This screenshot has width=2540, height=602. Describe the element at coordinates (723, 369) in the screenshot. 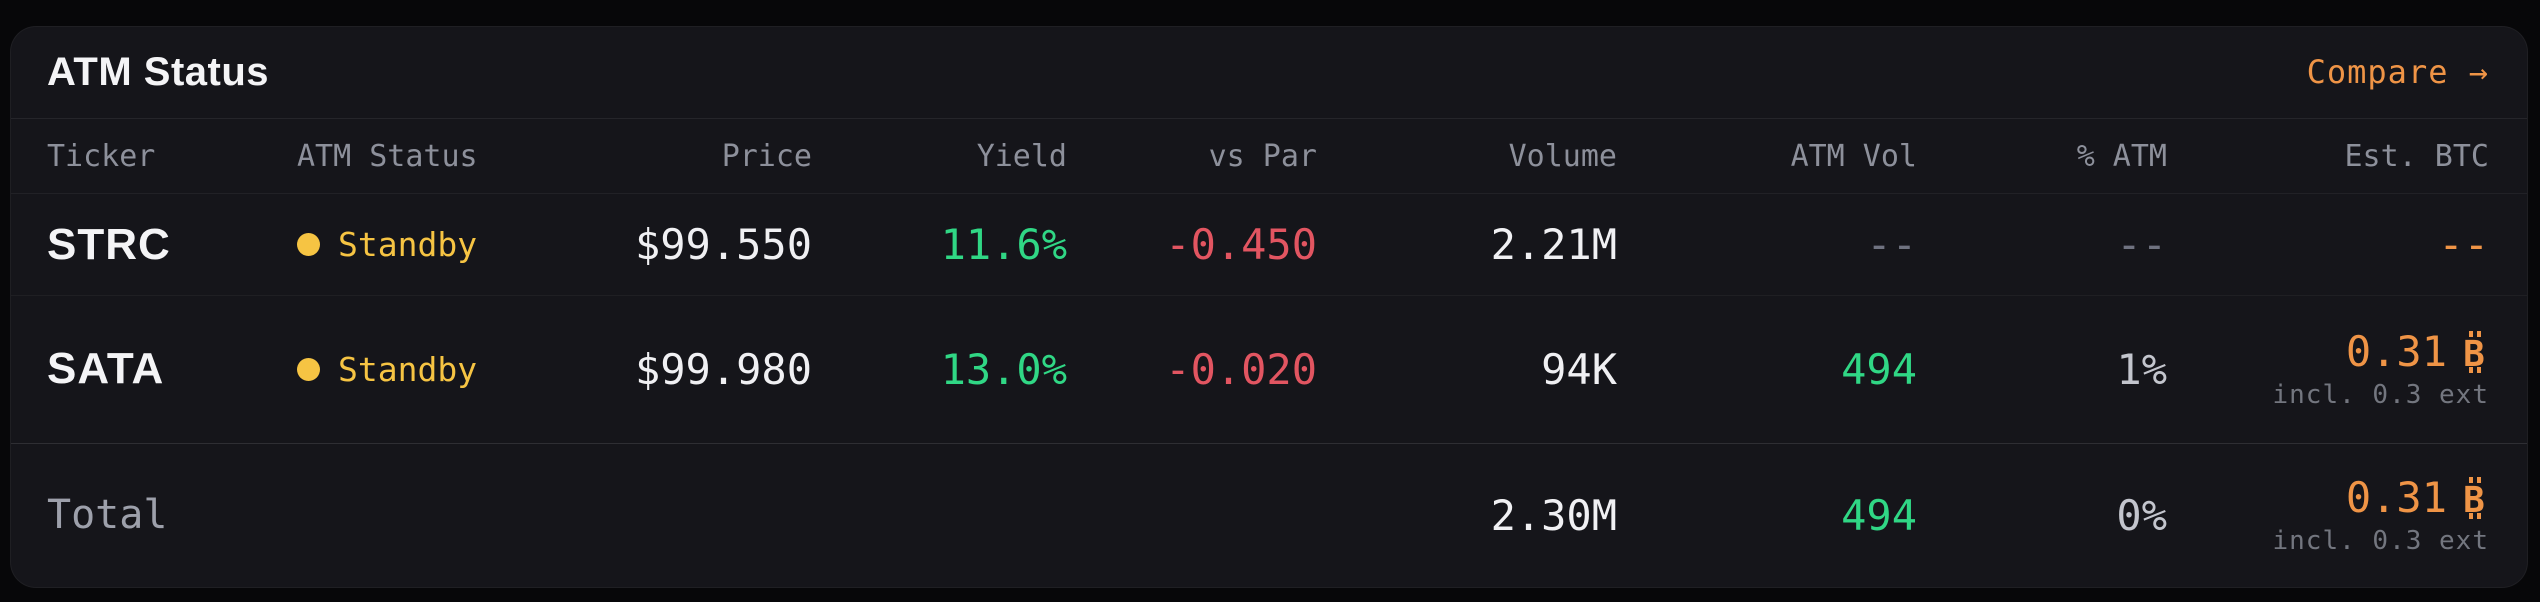

I see `price-cell: $99.980` at that location.